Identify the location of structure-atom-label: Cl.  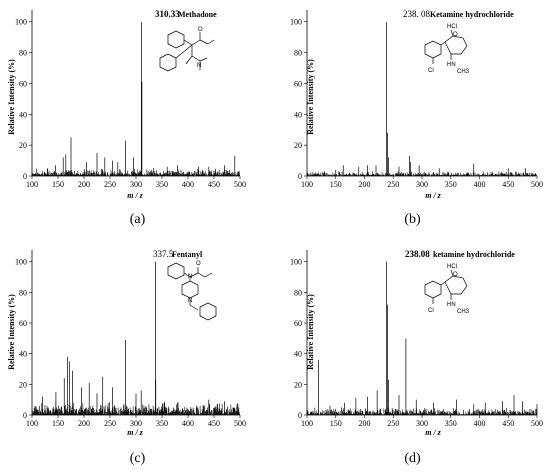
(431, 71).